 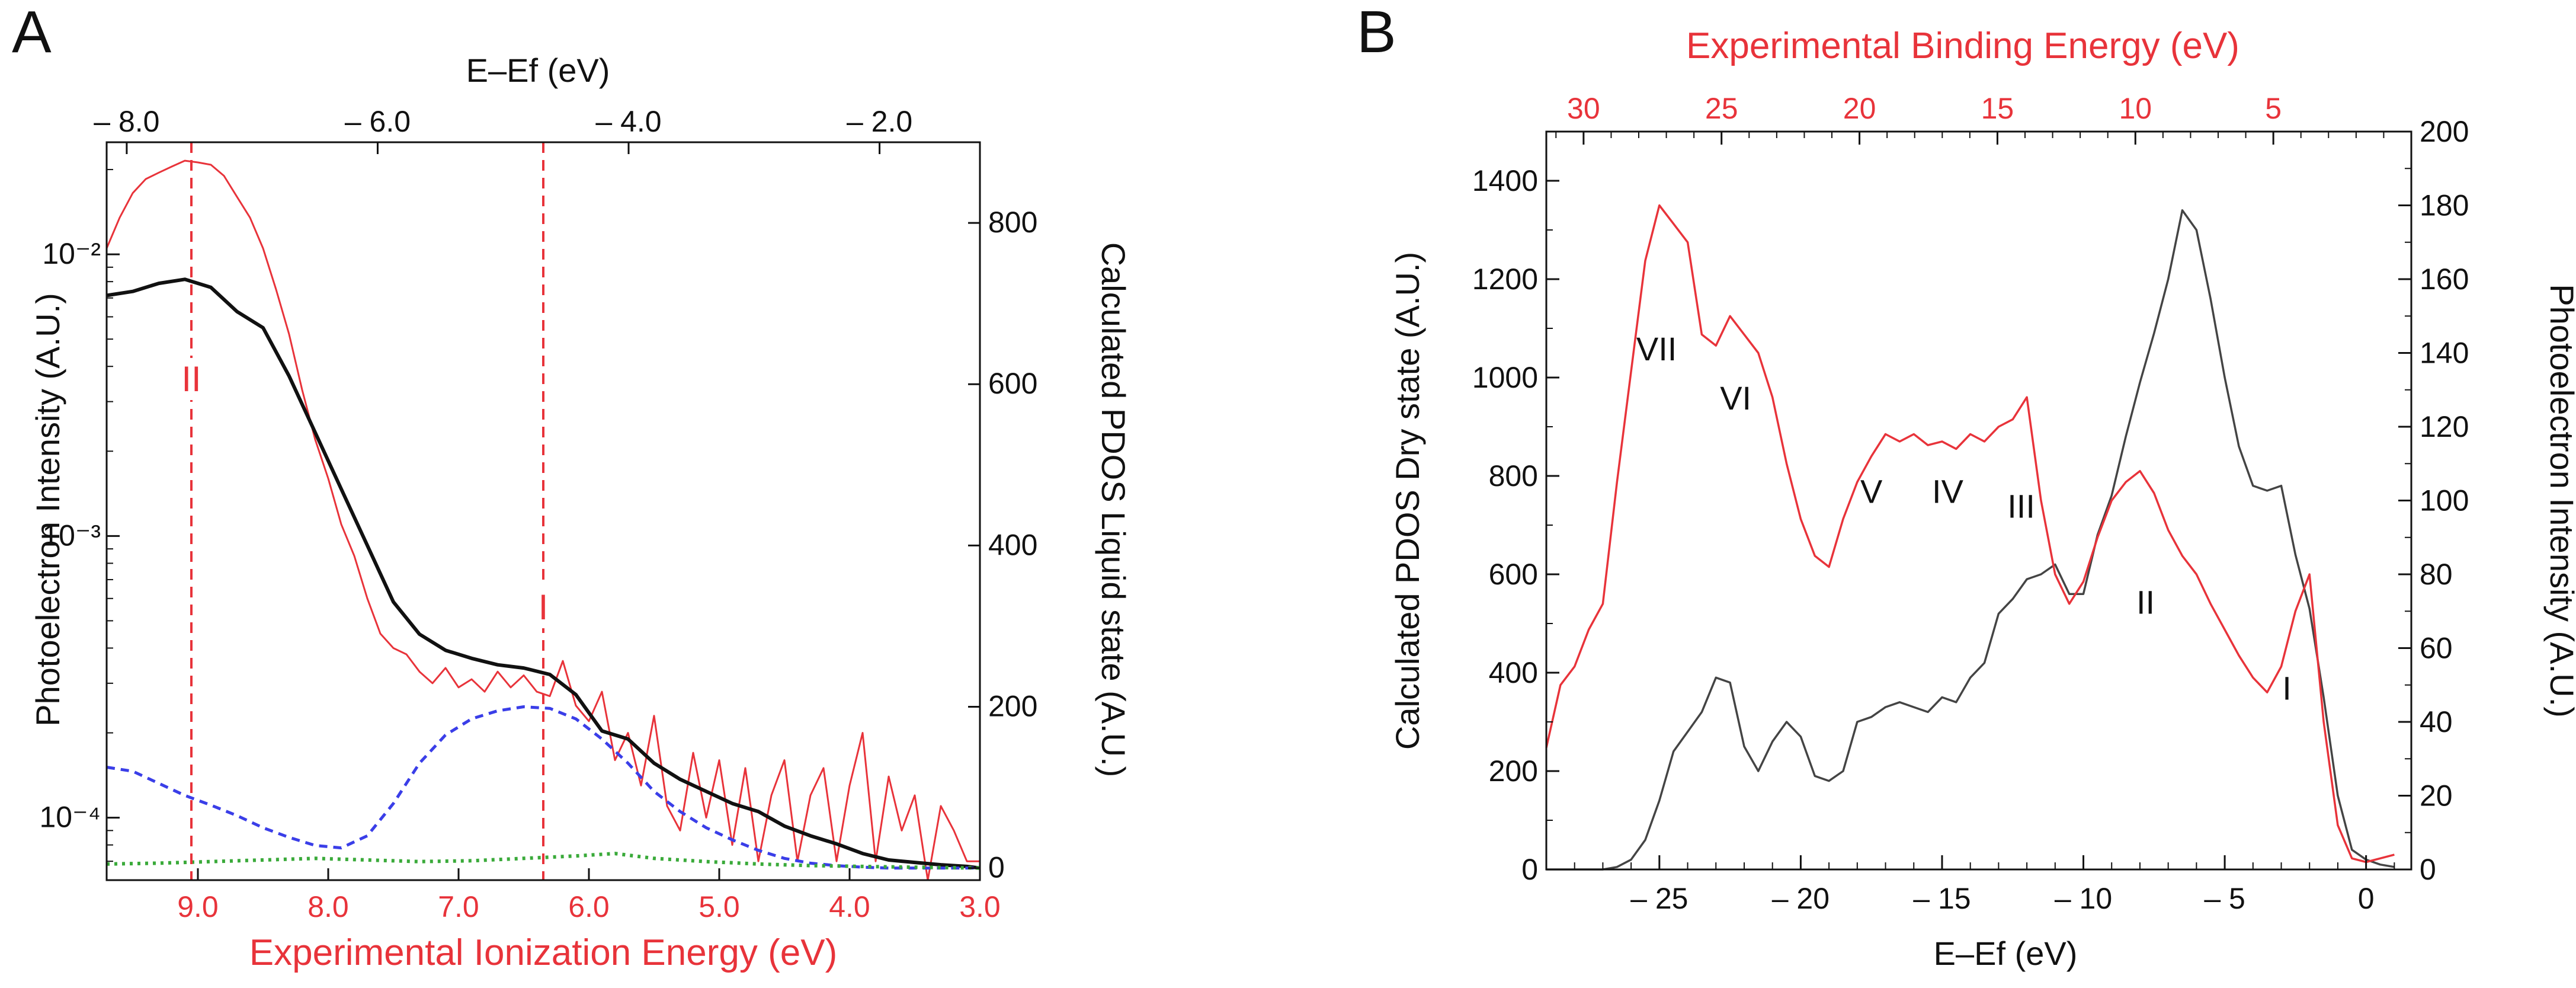 I want to click on panel-a-bottom-axis-label: Experimental Ionization Energy (eV), so click(x=543, y=952).